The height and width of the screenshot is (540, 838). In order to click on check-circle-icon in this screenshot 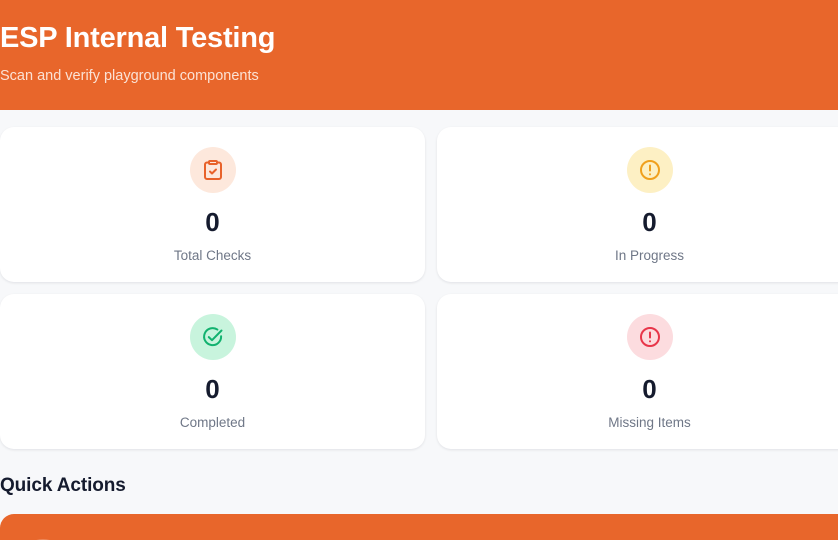, I will do `click(212, 336)`.